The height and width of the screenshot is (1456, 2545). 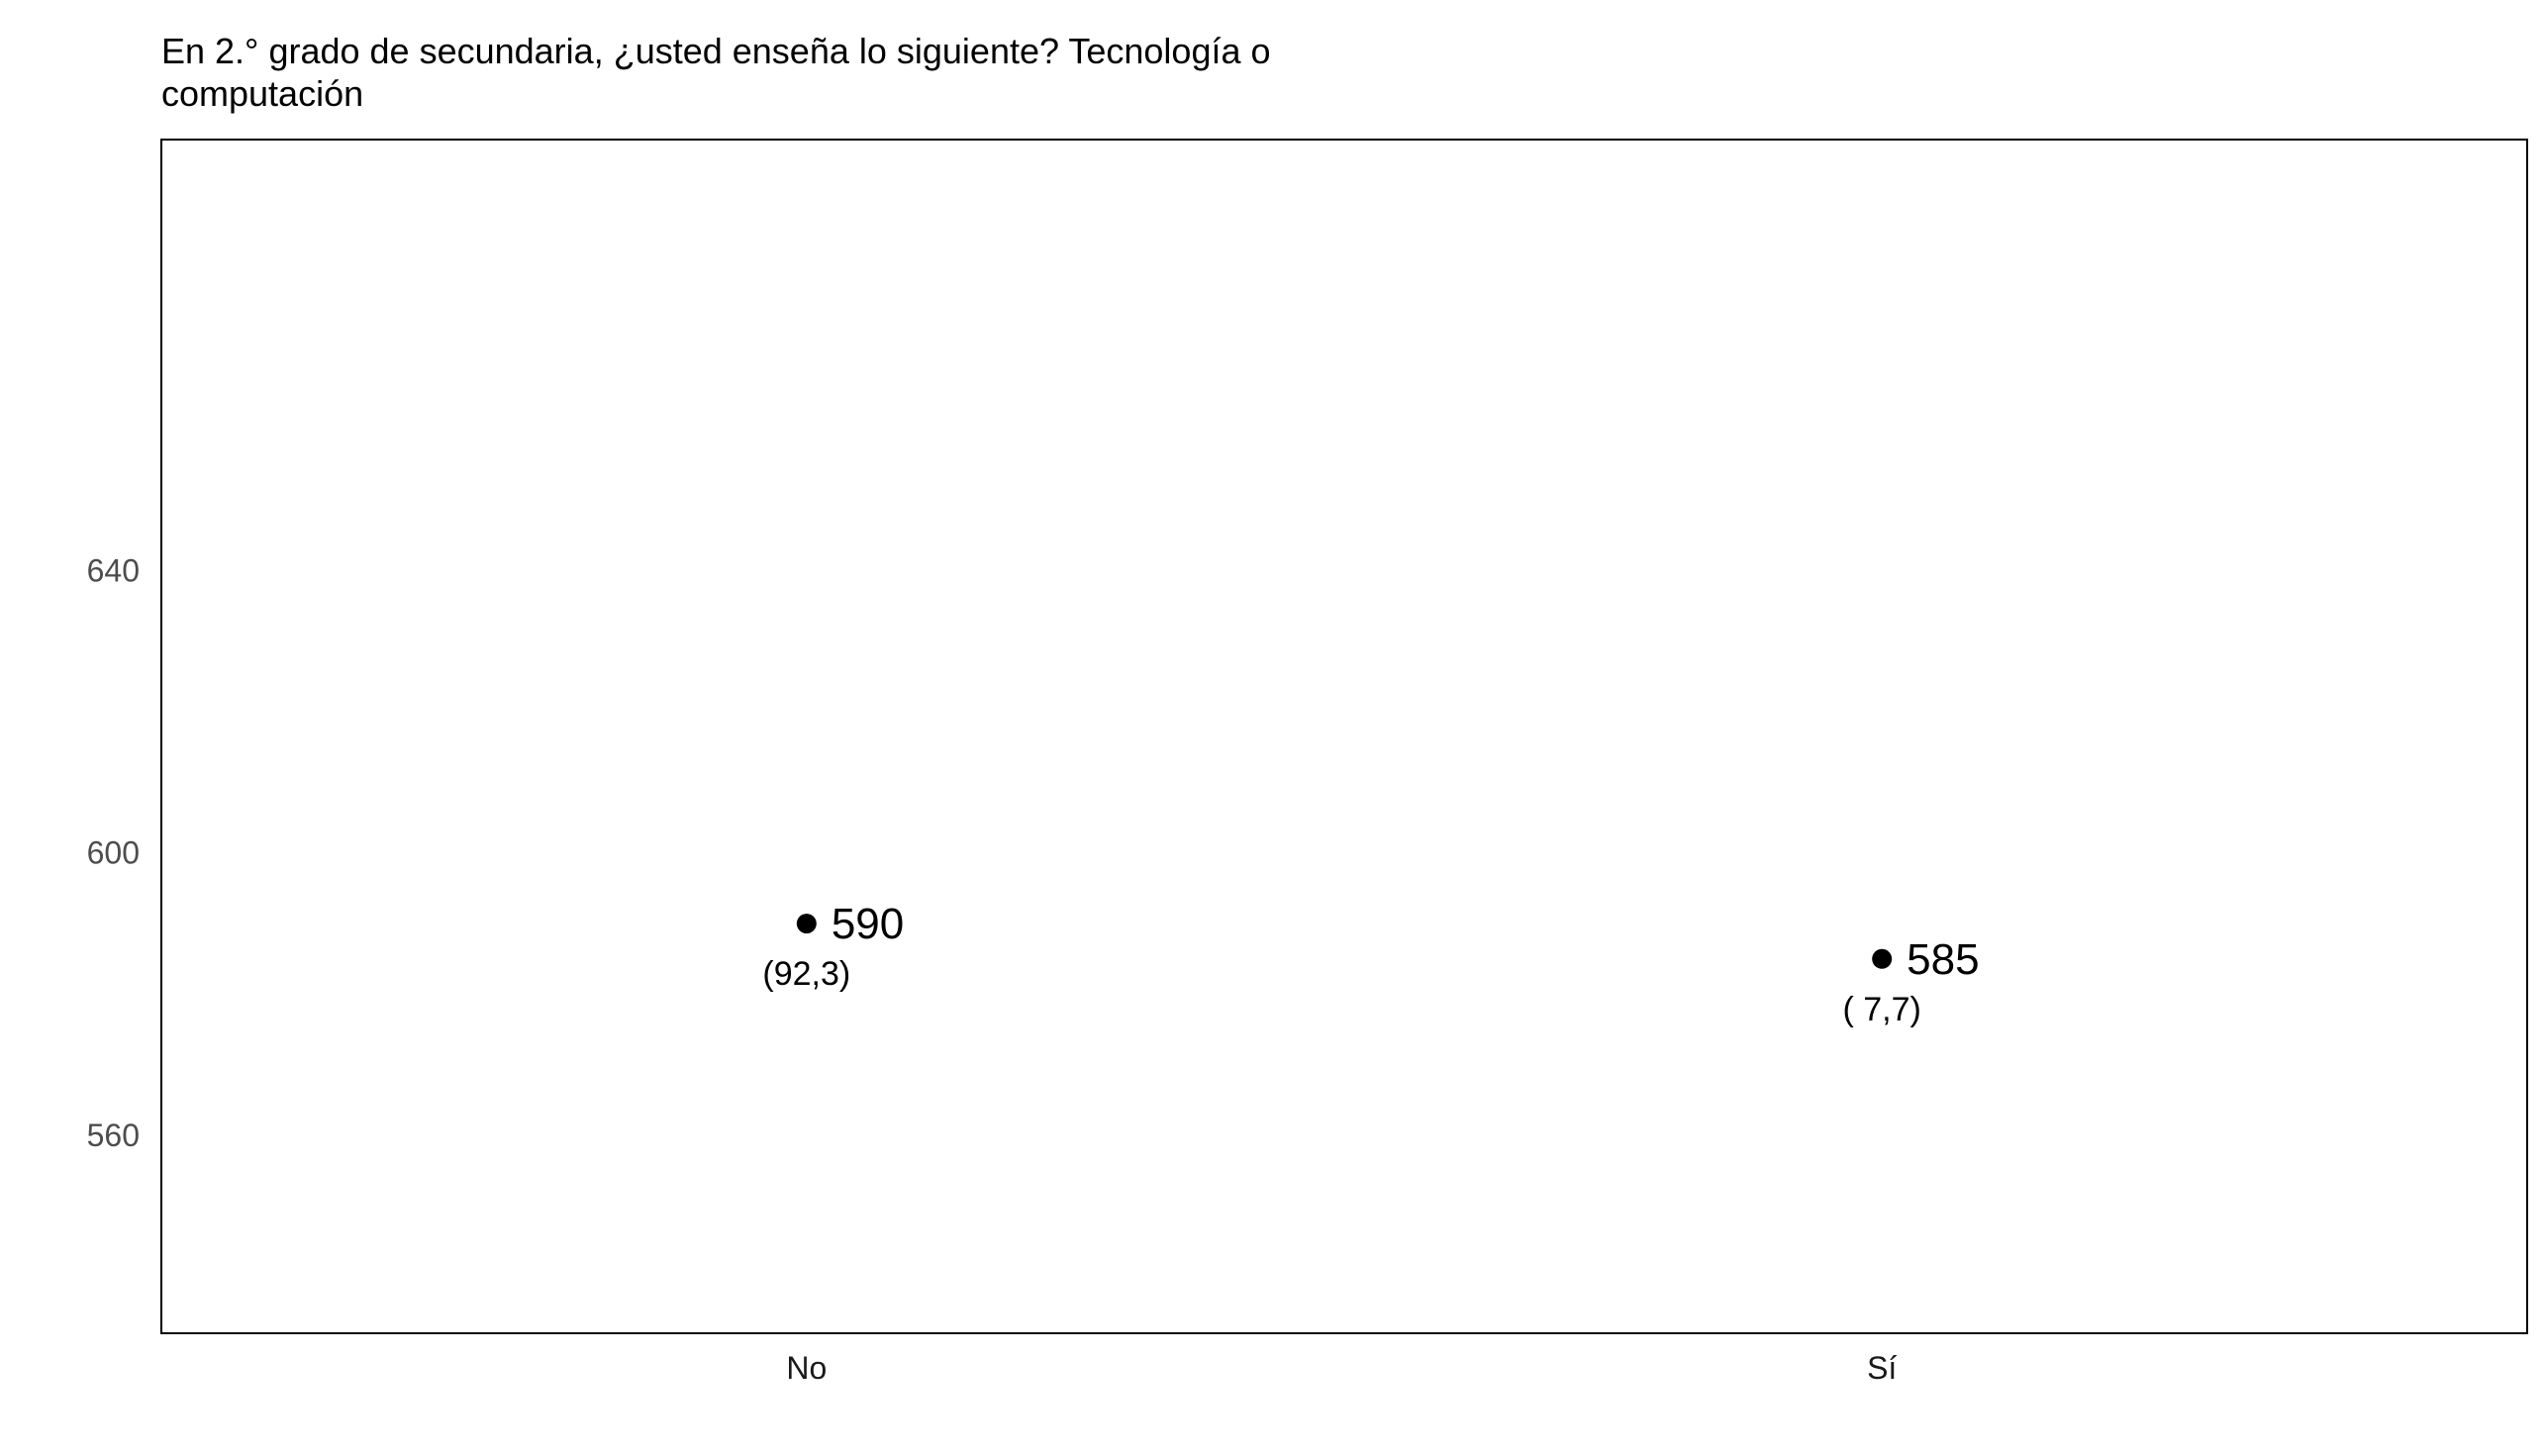 I want to click on x-tick-label: Sí, so click(x=1882, y=1368).